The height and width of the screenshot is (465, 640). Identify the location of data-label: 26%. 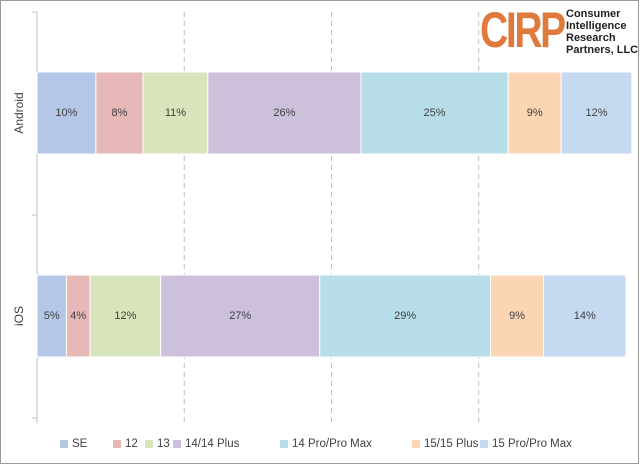
(284, 113).